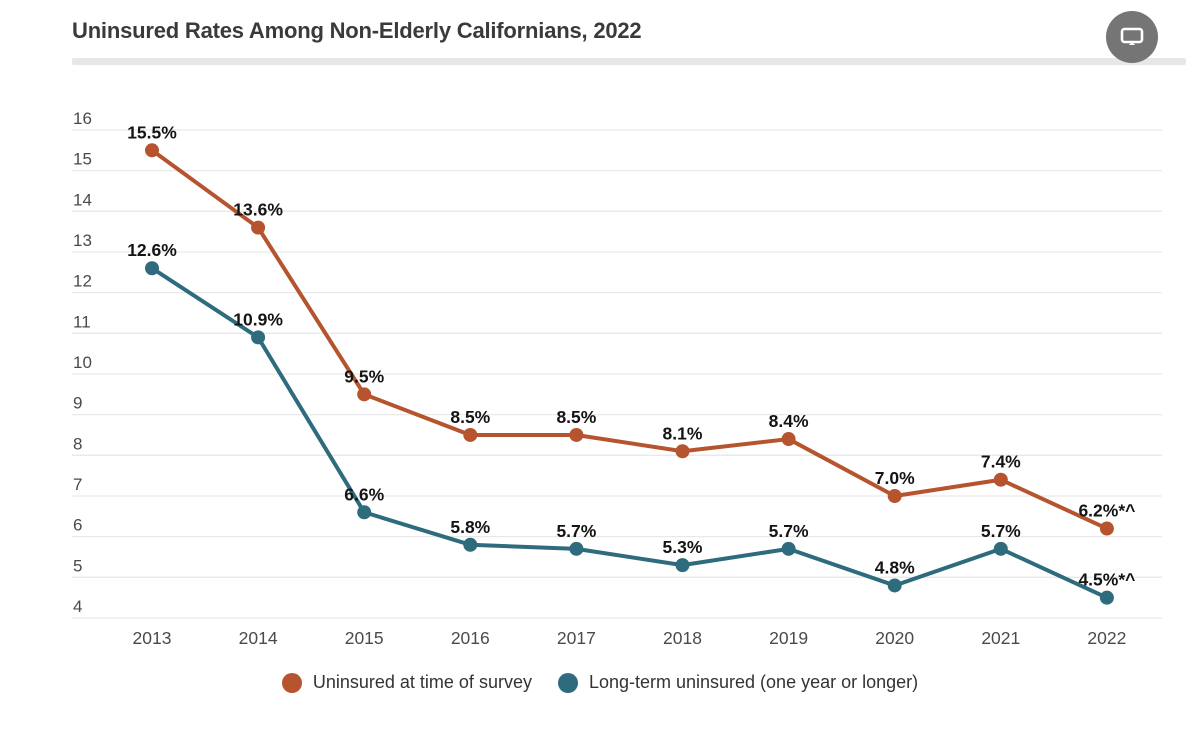 Image resolution: width=1200 pixels, height=743 pixels. I want to click on y-tick-label: 8, so click(77, 443).